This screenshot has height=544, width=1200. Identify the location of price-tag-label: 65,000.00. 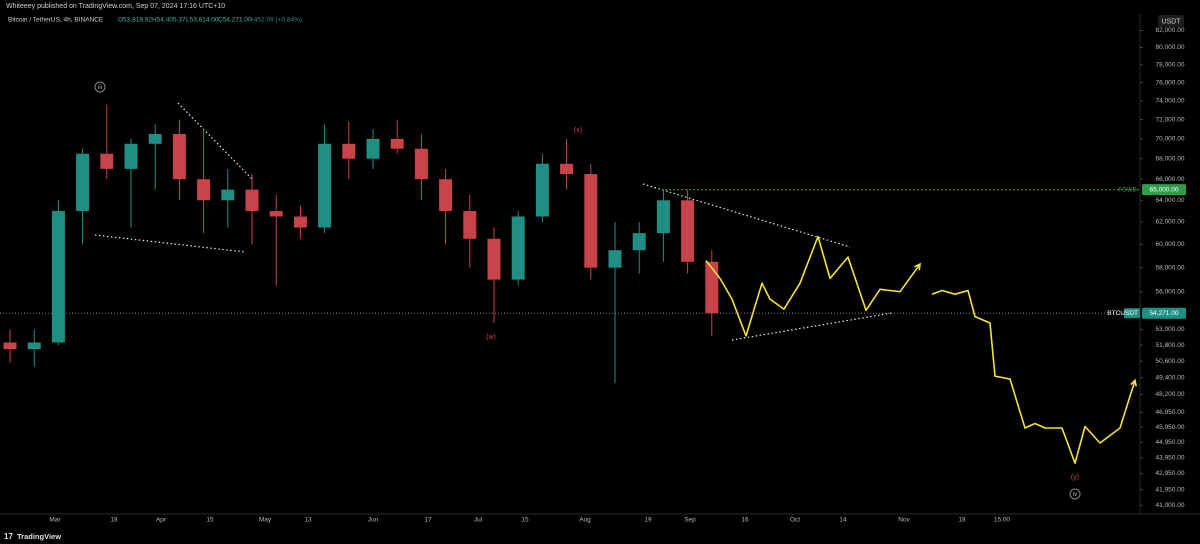
(1164, 189).